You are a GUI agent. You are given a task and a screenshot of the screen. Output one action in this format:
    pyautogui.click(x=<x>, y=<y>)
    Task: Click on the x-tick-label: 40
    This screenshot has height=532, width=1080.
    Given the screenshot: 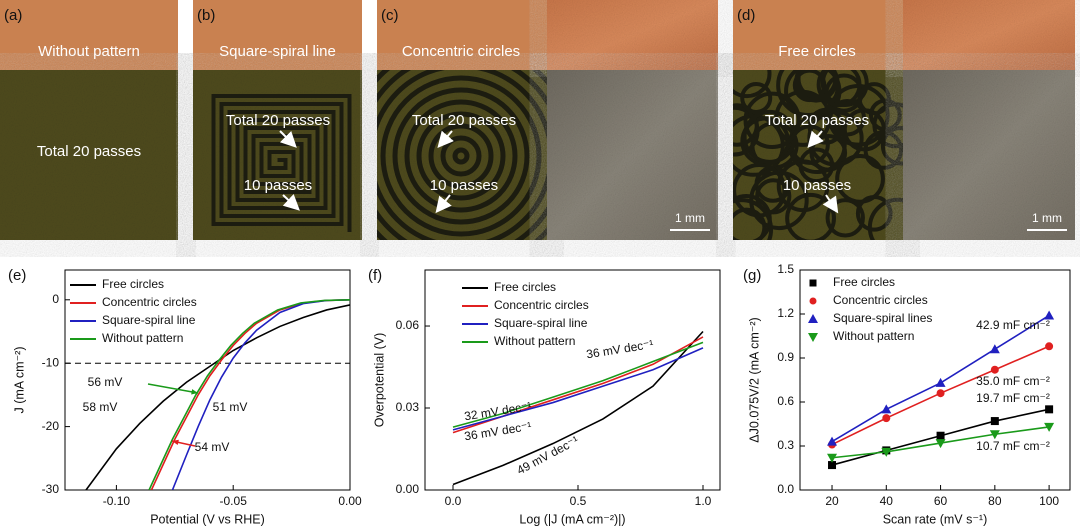 What is the action you would take?
    pyautogui.click(x=887, y=501)
    